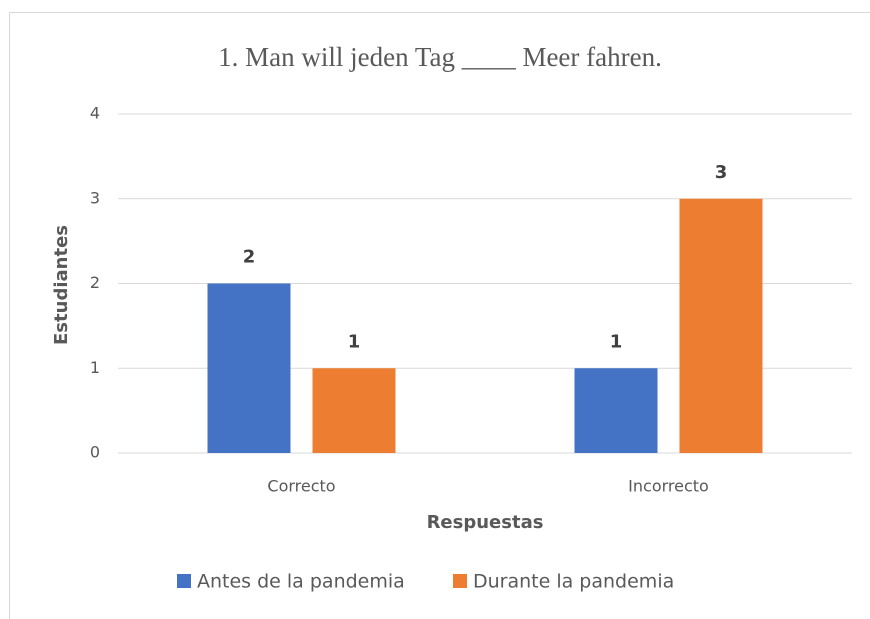 This screenshot has height=619, width=870. Describe the element at coordinates (61, 285) in the screenshot. I see `y-axis-title: Estudiantes` at that location.